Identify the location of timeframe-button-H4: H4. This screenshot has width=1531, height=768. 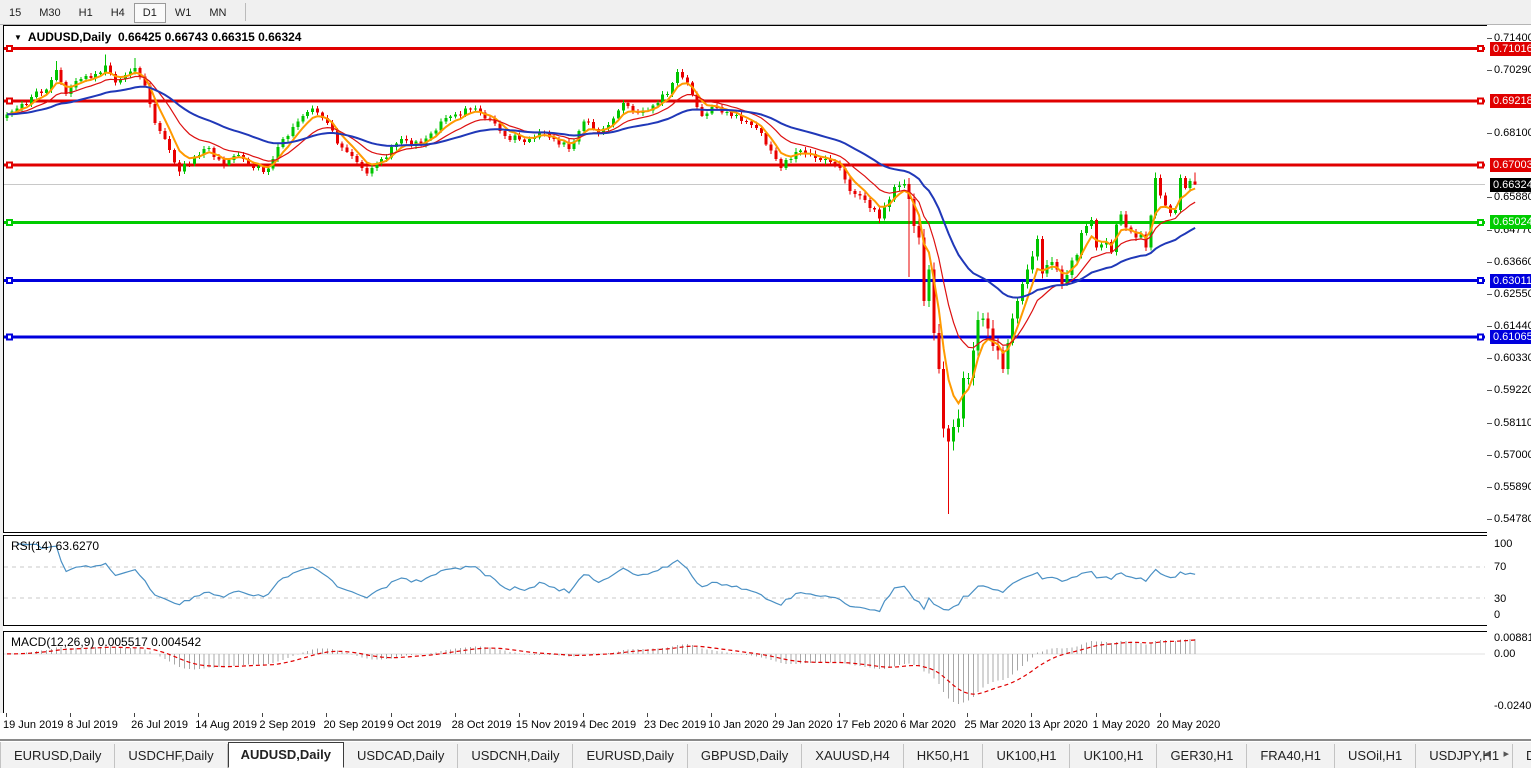
(117, 12).